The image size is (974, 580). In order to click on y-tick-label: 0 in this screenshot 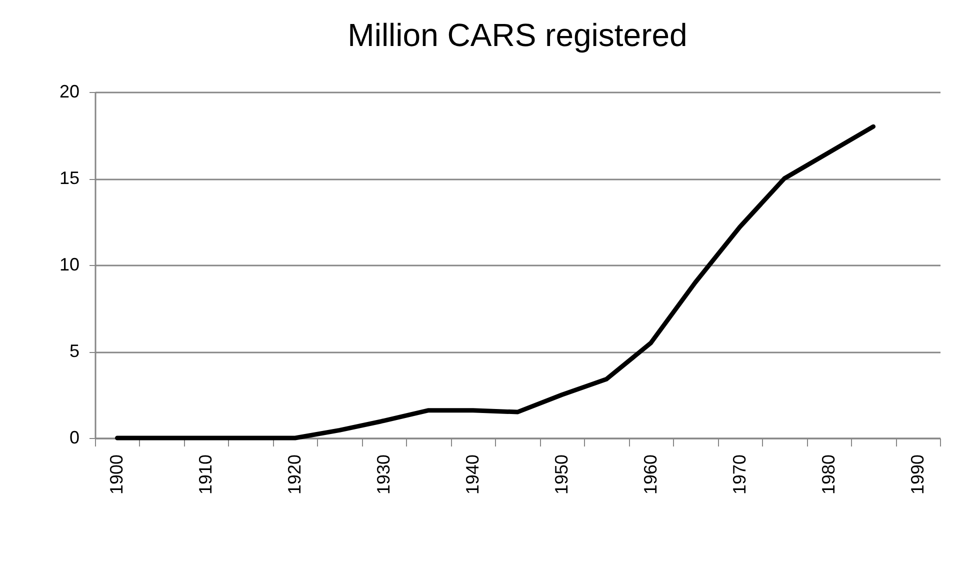, I will do `click(74, 438)`.